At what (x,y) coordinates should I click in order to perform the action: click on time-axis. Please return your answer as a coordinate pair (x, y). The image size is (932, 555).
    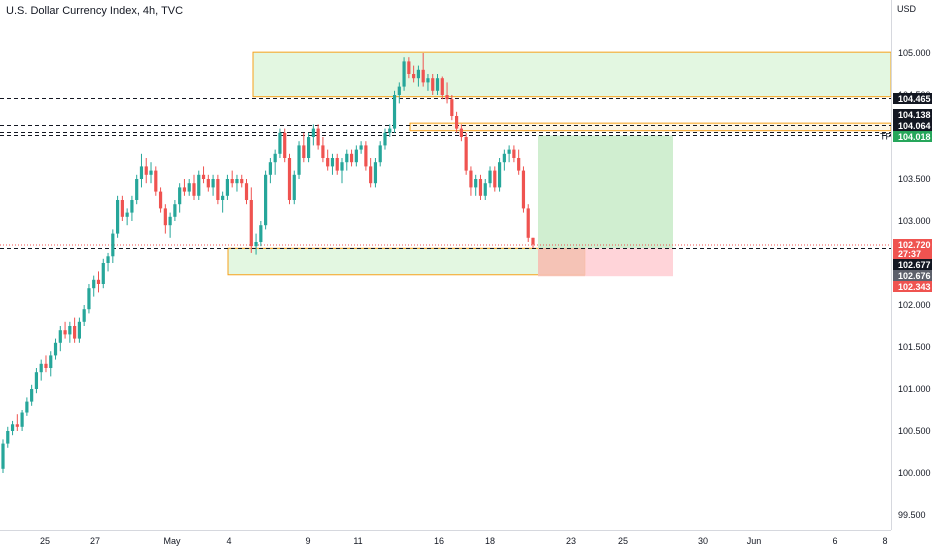
    Looking at the image, I should click on (445, 540).